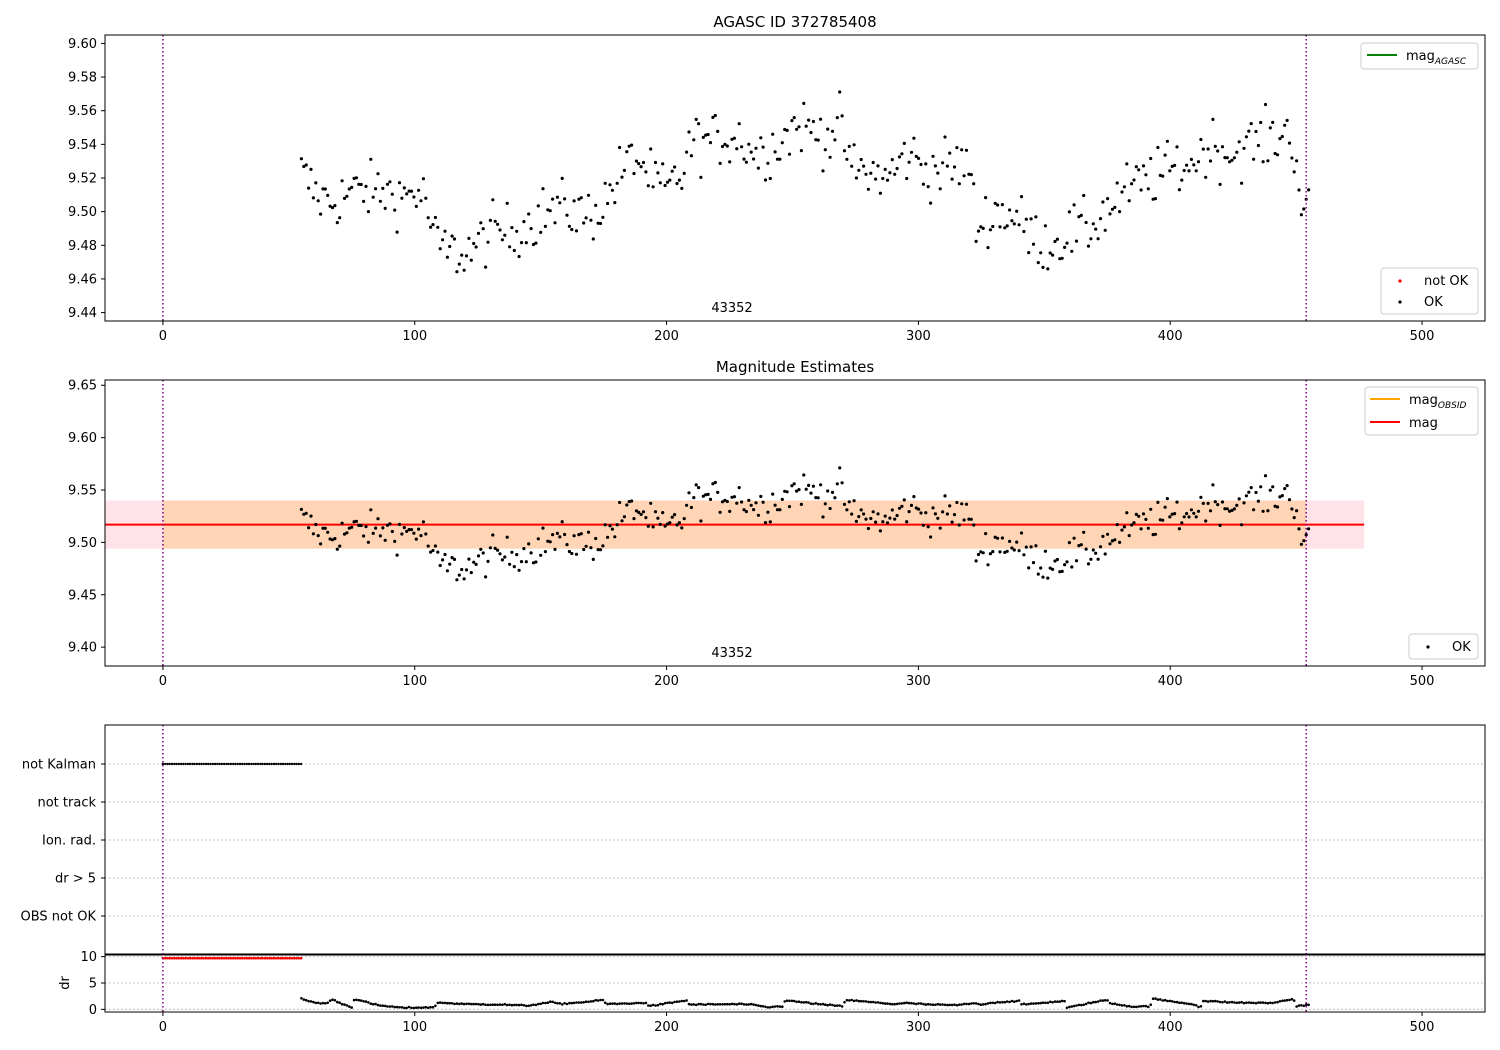  What do you see at coordinates (1419, 56) in the screenshot?
I see `agasc-line-legend: magAGASC` at bounding box center [1419, 56].